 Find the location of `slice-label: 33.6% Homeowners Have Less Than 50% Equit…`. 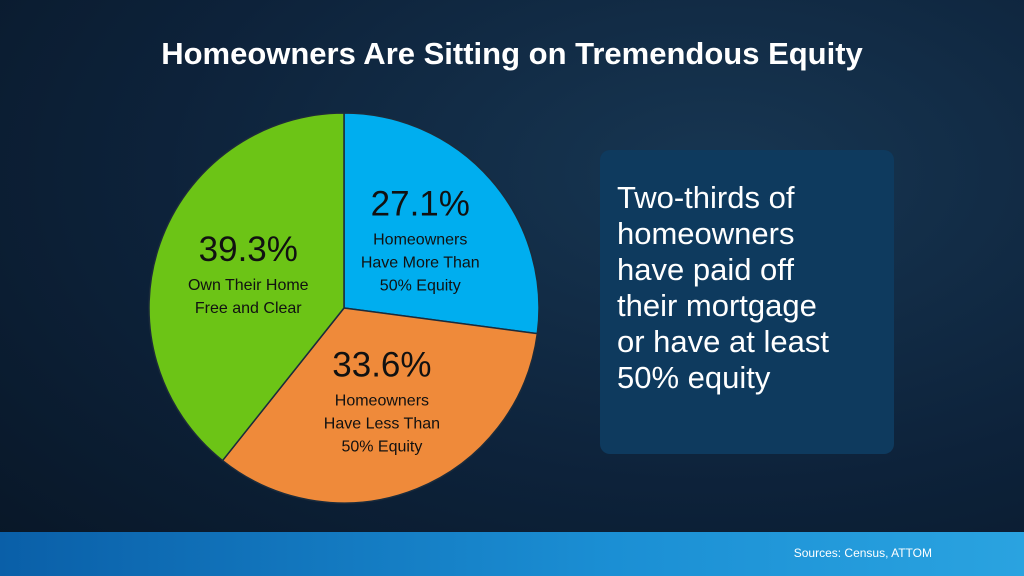

slice-label: 33.6% Homeowners Have Less Than 50% Equit… is located at coordinates (382, 402).